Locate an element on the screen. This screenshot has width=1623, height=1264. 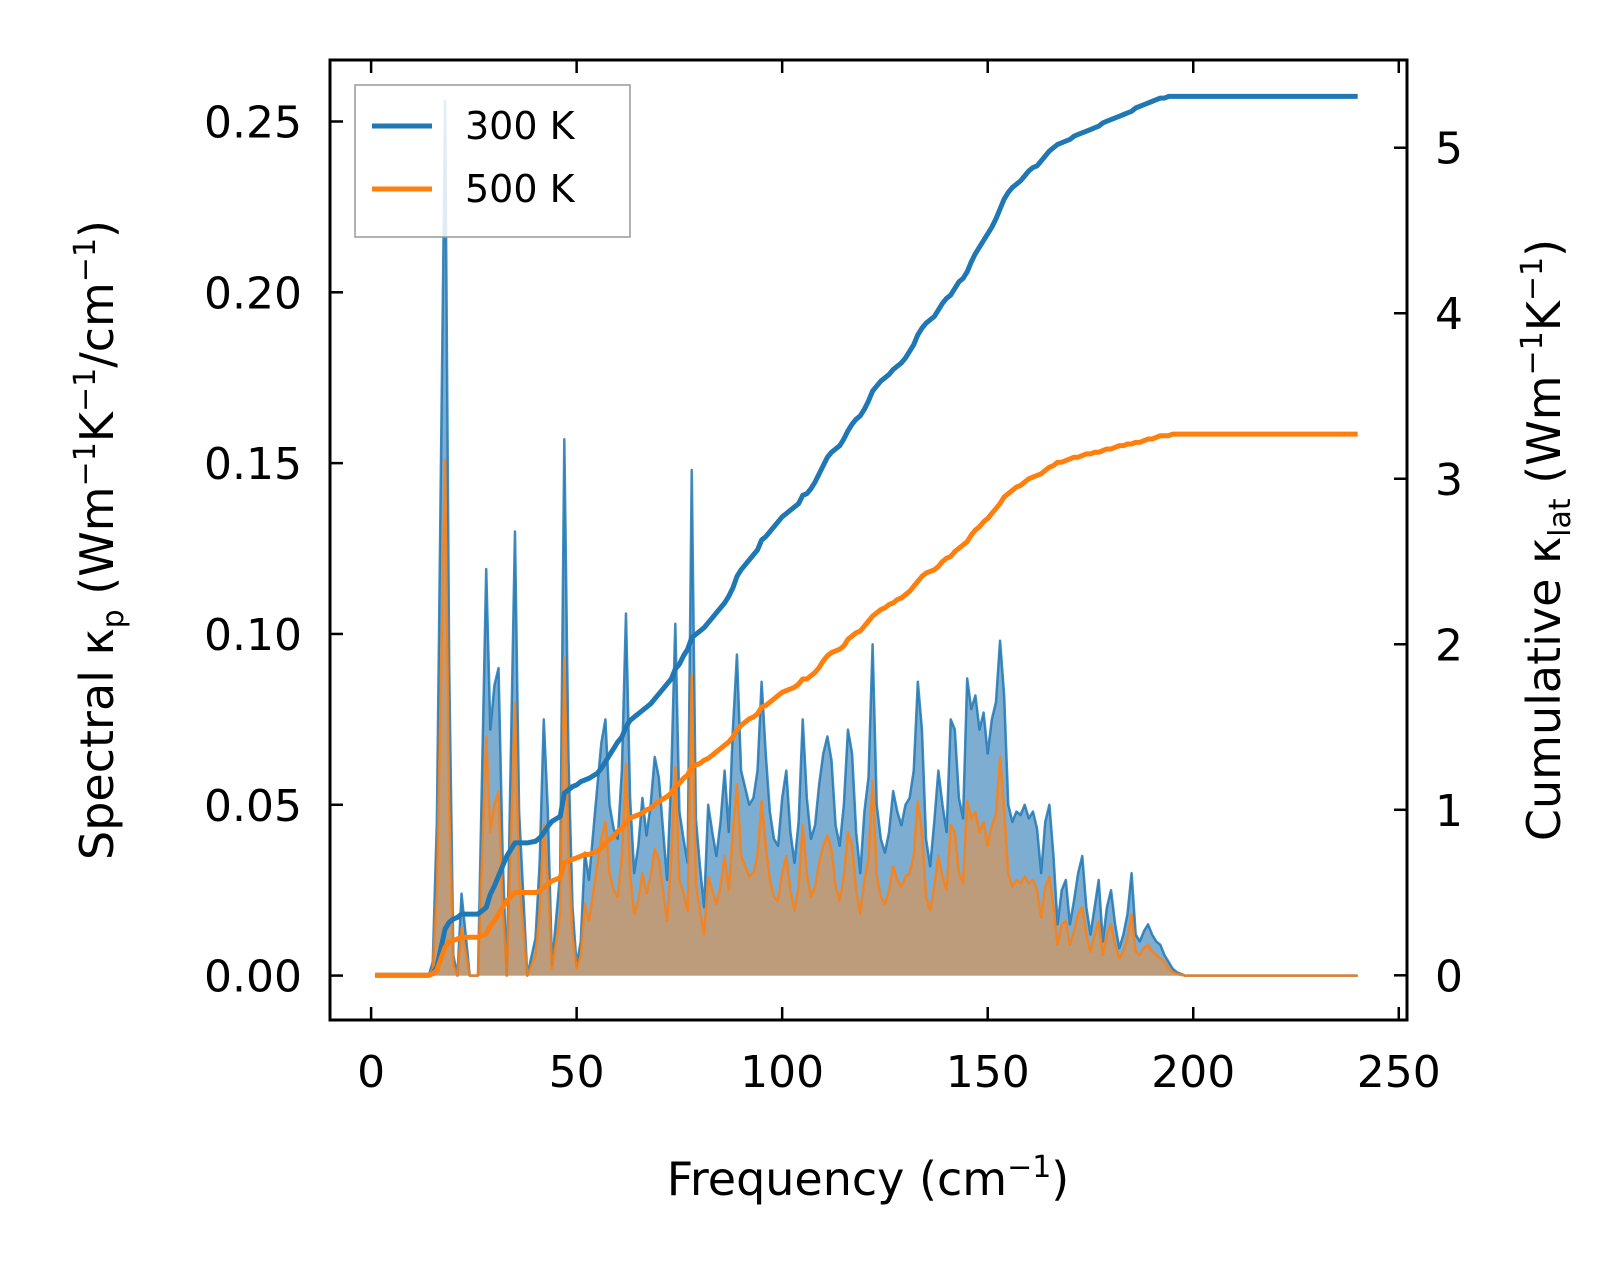
y-axis-right-title: Cumulative κlat (Wm−1K−1) is located at coordinates (1546, 540).